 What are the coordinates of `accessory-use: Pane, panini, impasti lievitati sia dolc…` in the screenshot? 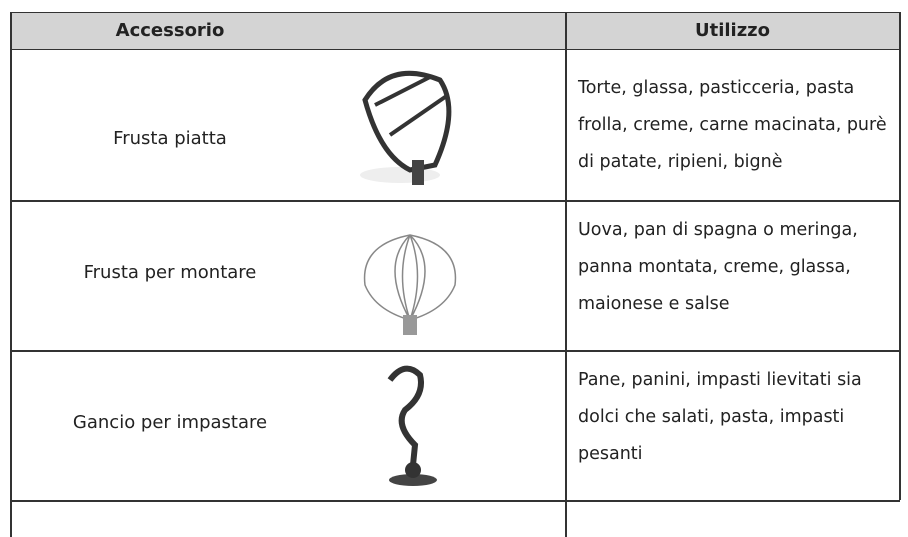 It's located at (720, 417).